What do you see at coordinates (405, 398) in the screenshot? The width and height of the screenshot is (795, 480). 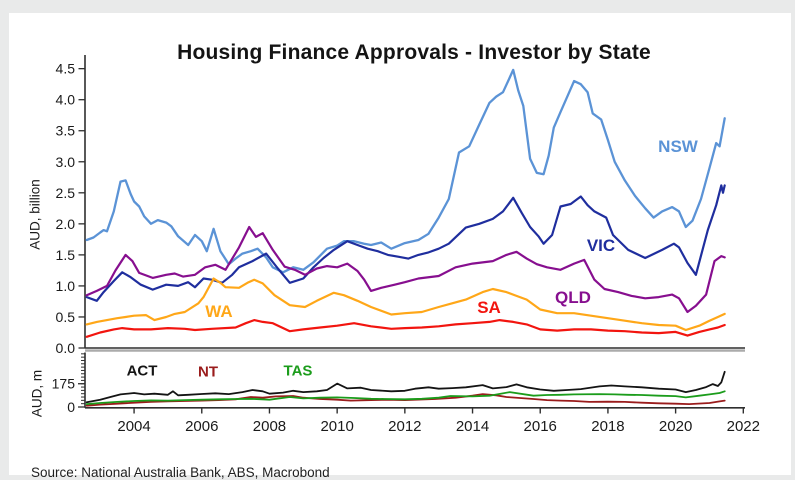 I see `series-line-tas` at bounding box center [405, 398].